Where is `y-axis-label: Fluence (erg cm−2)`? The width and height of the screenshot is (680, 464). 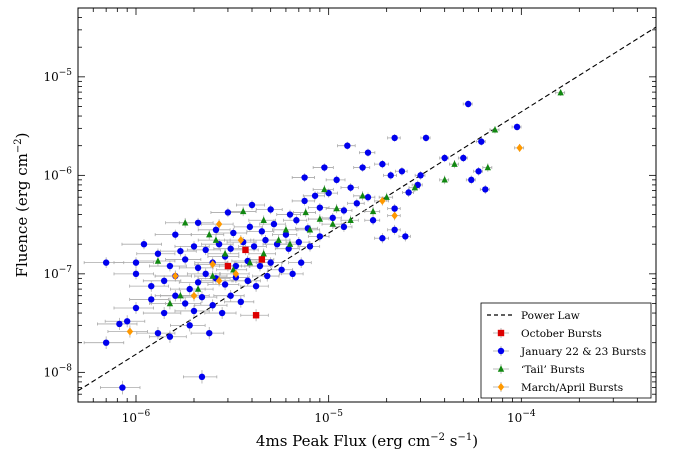
y-axis-label: Fluence (erg cm−2) is located at coordinates (22, 205).